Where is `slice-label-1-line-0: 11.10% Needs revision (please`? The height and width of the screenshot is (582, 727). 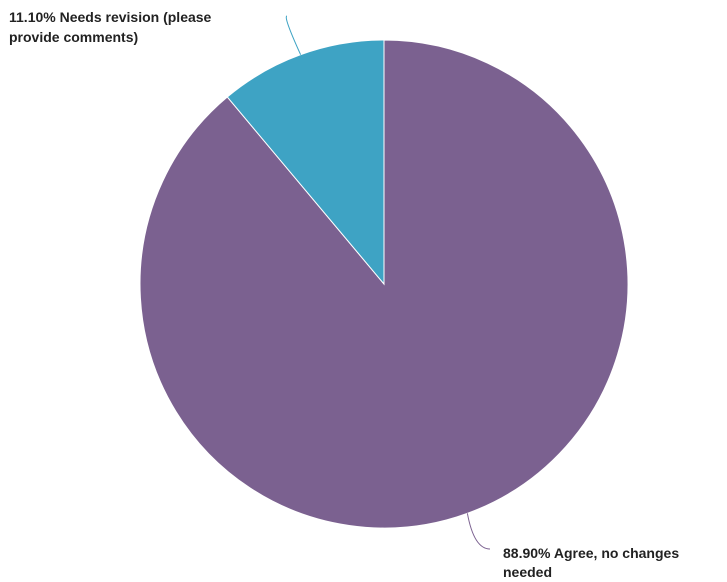
slice-label-1-line-0: 11.10% Needs revision (please is located at coordinates (110, 17).